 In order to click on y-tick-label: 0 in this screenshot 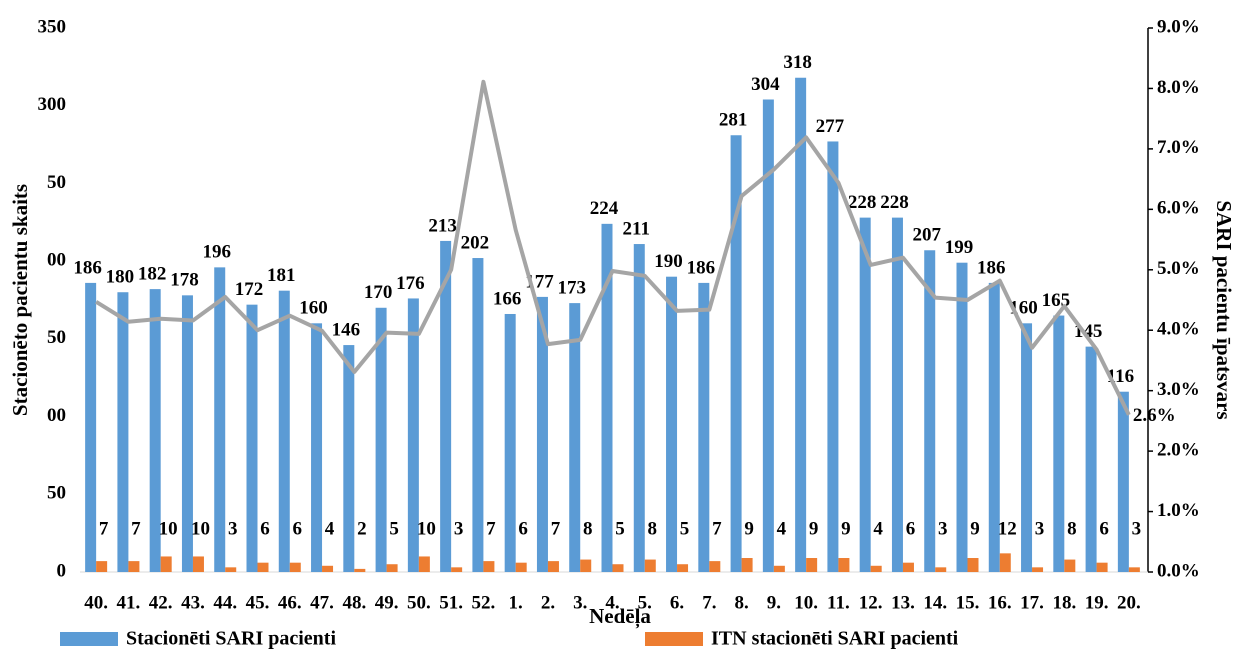, I will do `click(62, 570)`.